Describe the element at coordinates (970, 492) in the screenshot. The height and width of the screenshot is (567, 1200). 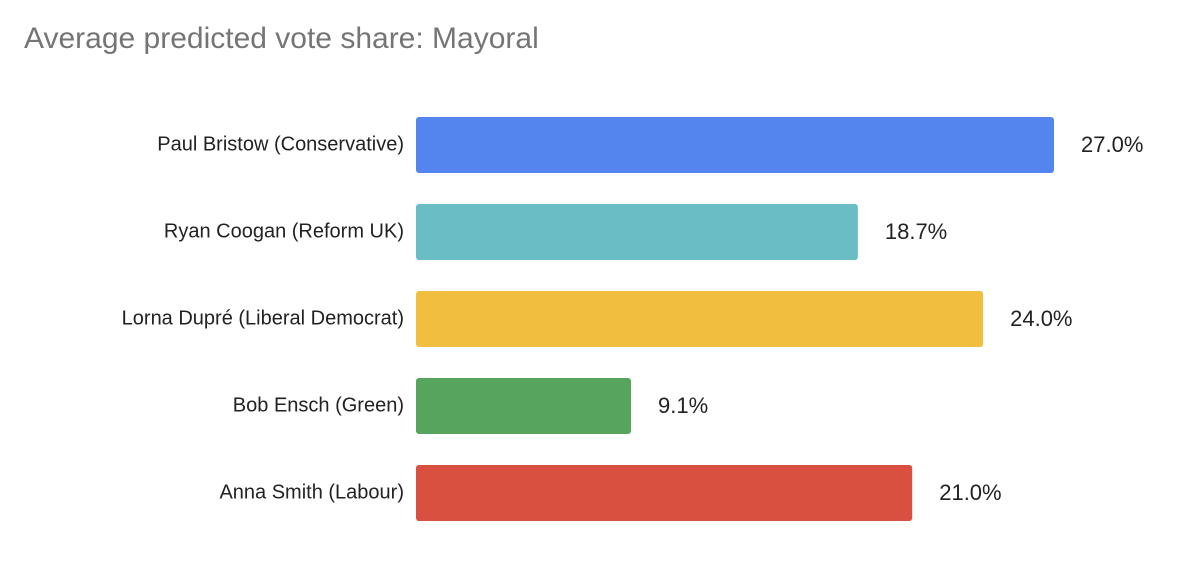
I see `value-label: 21.0%` at that location.